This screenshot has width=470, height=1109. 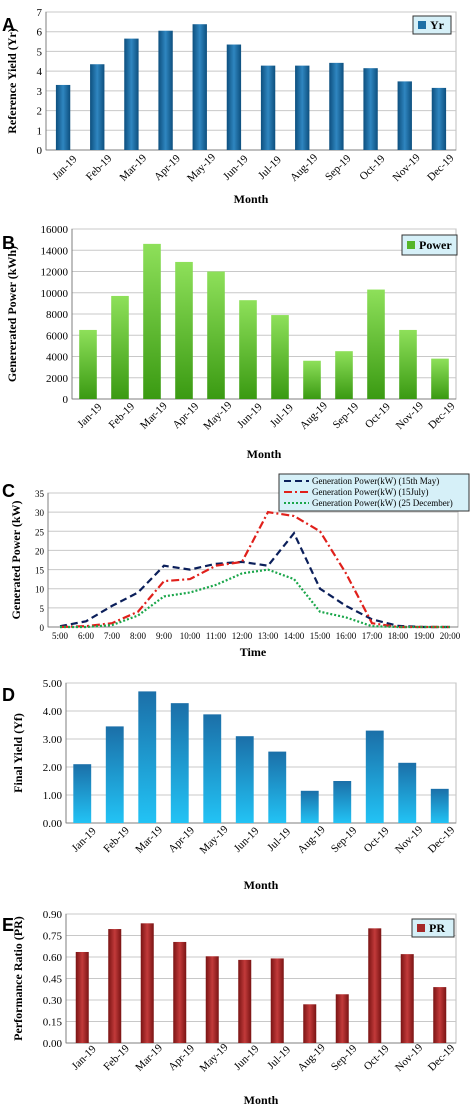 I want to click on x-tick-label: 7:00, so click(x=112, y=636).